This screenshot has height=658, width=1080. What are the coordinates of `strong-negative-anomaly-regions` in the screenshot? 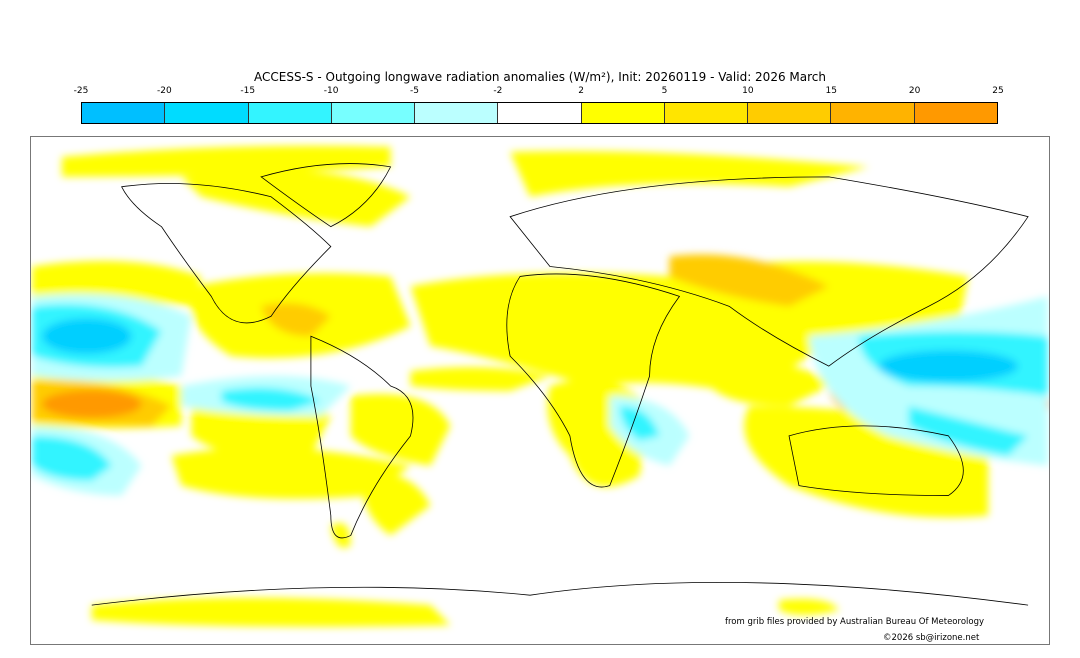 It's located at (530, 350).